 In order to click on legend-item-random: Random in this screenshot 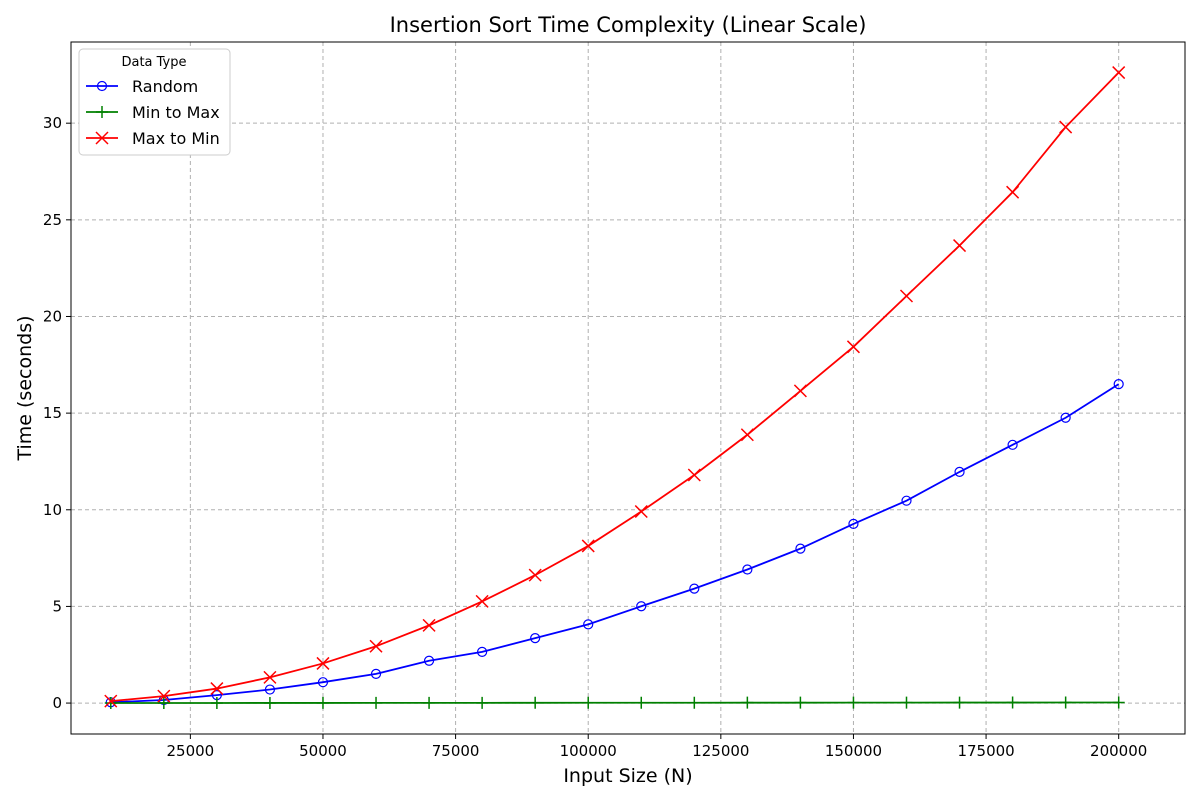, I will do `click(142, 86)`.